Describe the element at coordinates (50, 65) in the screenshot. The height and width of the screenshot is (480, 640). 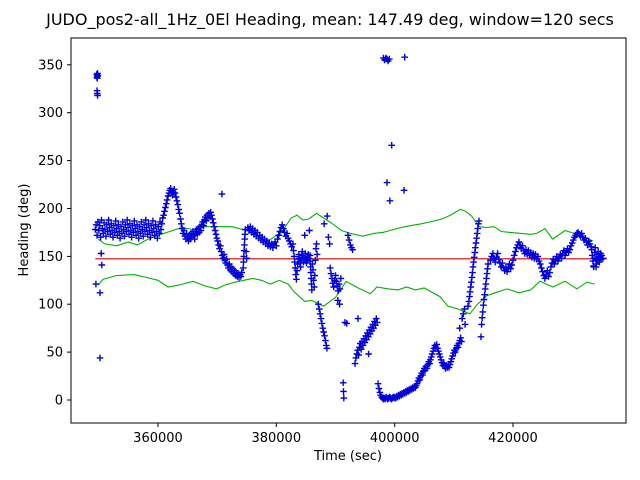
I see `y-tick-label: 350` at that location.